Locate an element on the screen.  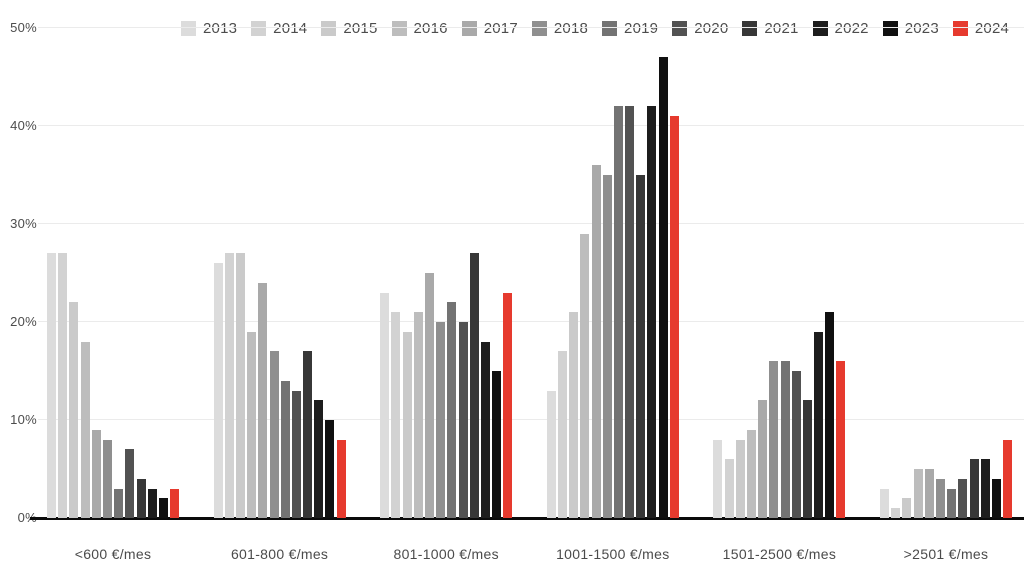
y-tick-50pct: 50% is located at coordinates (23, 27).